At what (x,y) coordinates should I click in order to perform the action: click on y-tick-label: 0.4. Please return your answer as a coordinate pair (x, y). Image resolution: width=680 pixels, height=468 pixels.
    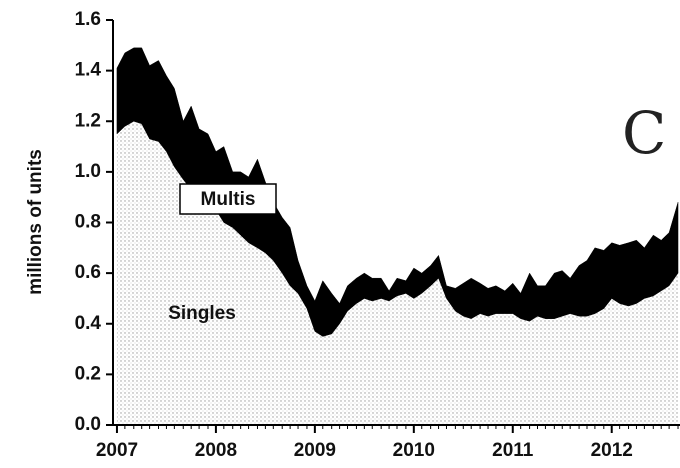
    Looking at the image, I should click on (88, 323).